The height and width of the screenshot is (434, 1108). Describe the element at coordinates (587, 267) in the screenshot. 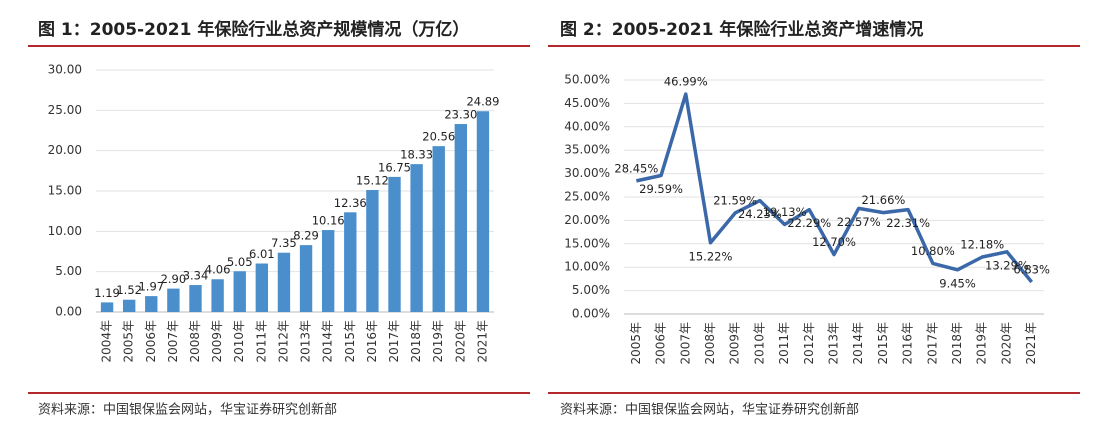

I see `y-tick-label: 10.00%` at that location.